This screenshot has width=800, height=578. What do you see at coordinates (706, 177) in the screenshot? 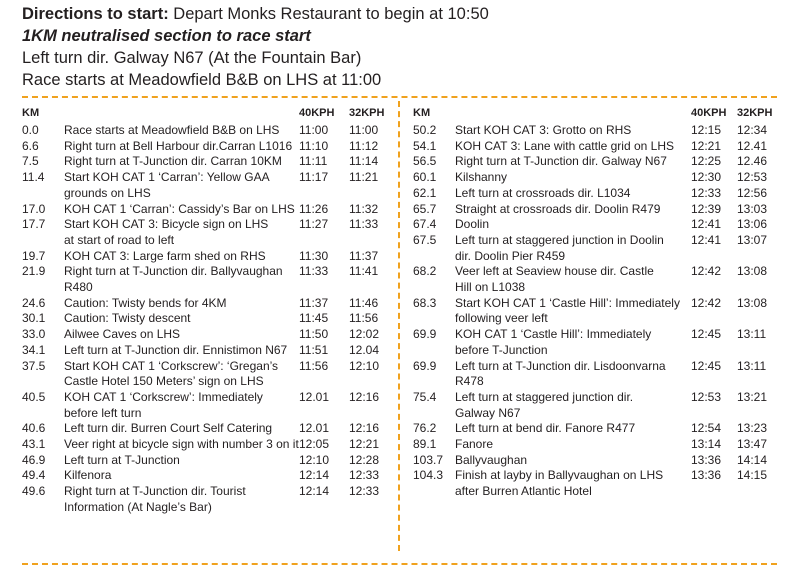
I see `row-time-40kph: 12:30` at bounding box center [706, 177].